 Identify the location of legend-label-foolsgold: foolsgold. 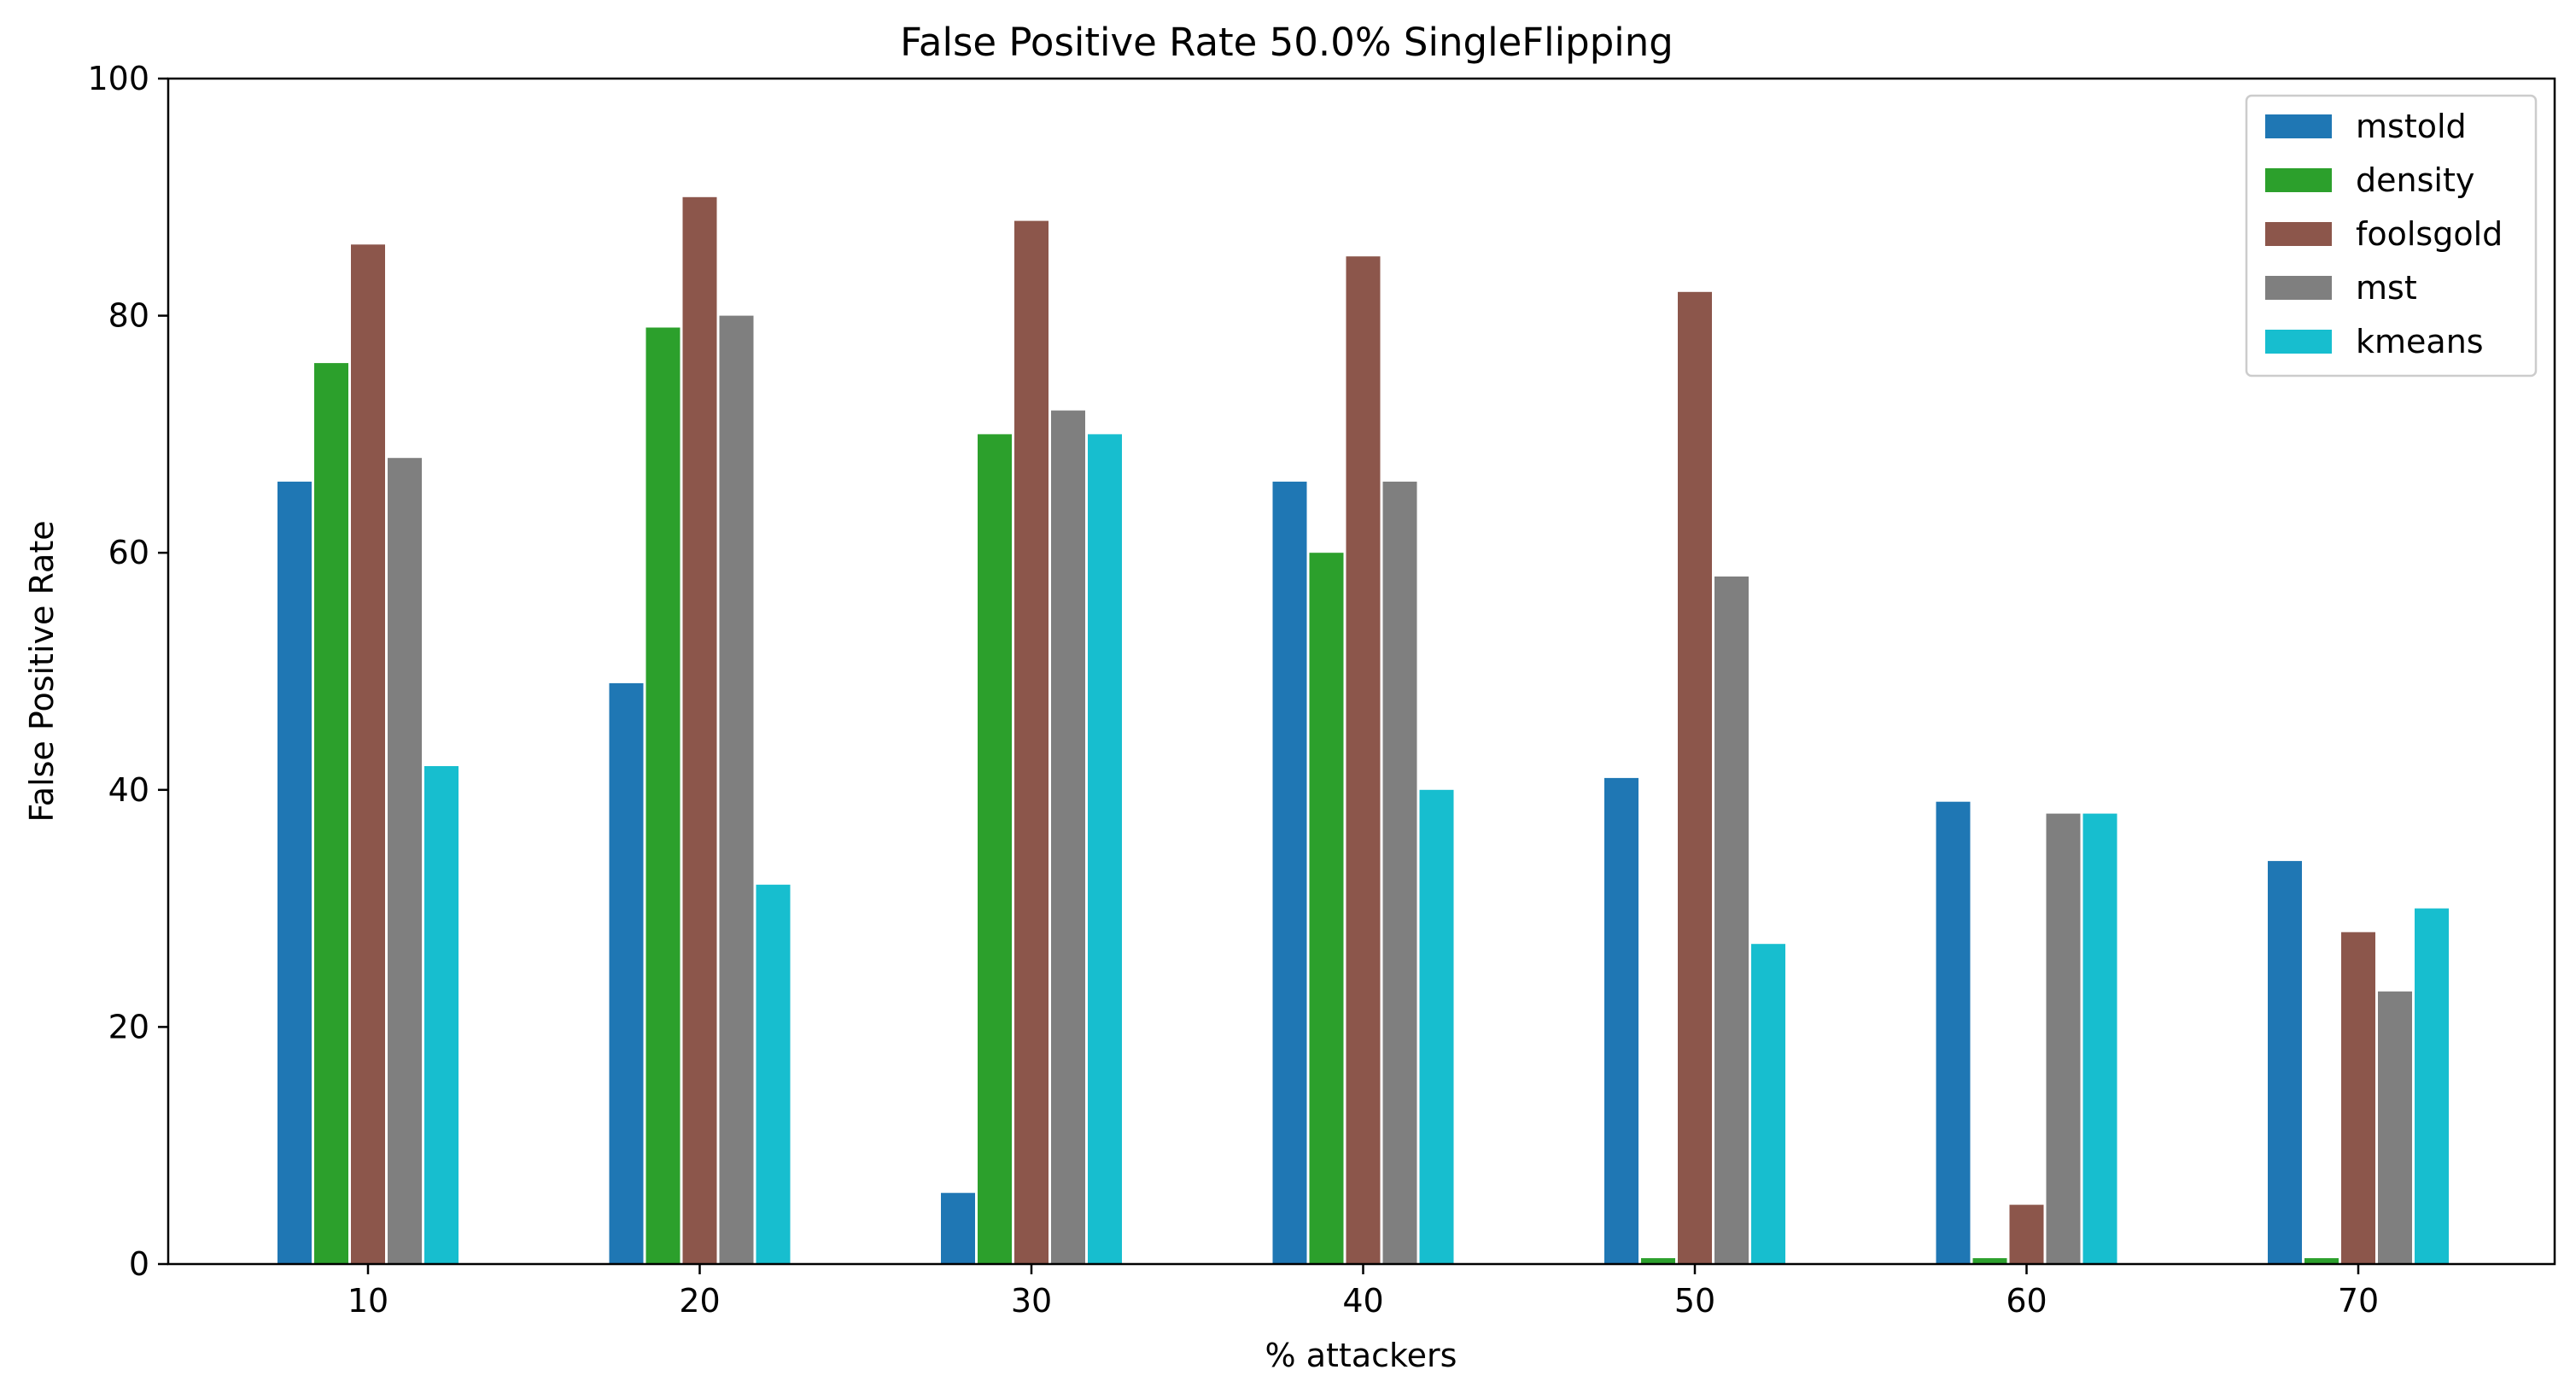
(2429, 234).